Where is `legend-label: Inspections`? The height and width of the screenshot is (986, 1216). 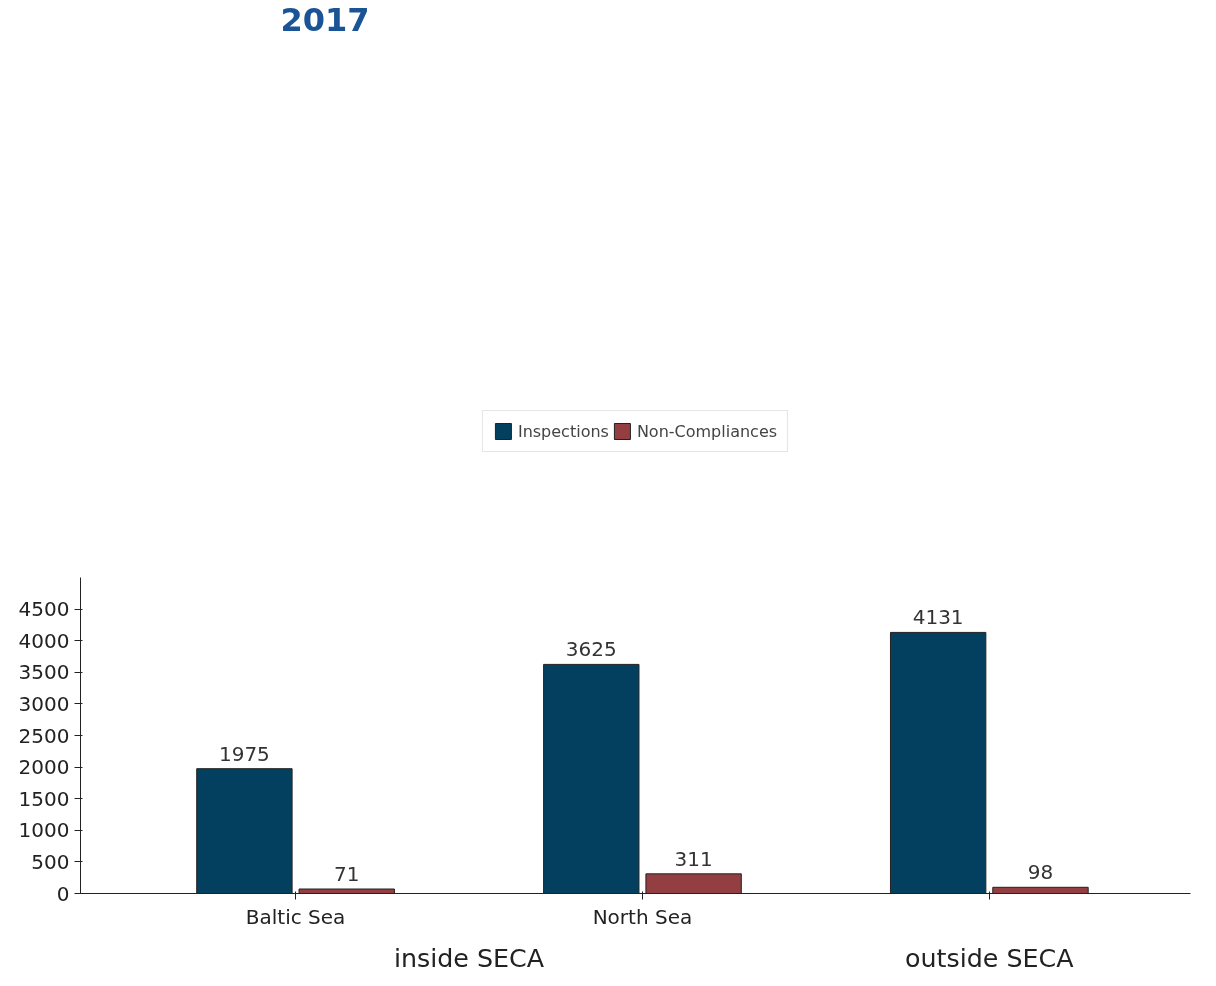 legend-label: Inspections is located at coordinates (563, 431).